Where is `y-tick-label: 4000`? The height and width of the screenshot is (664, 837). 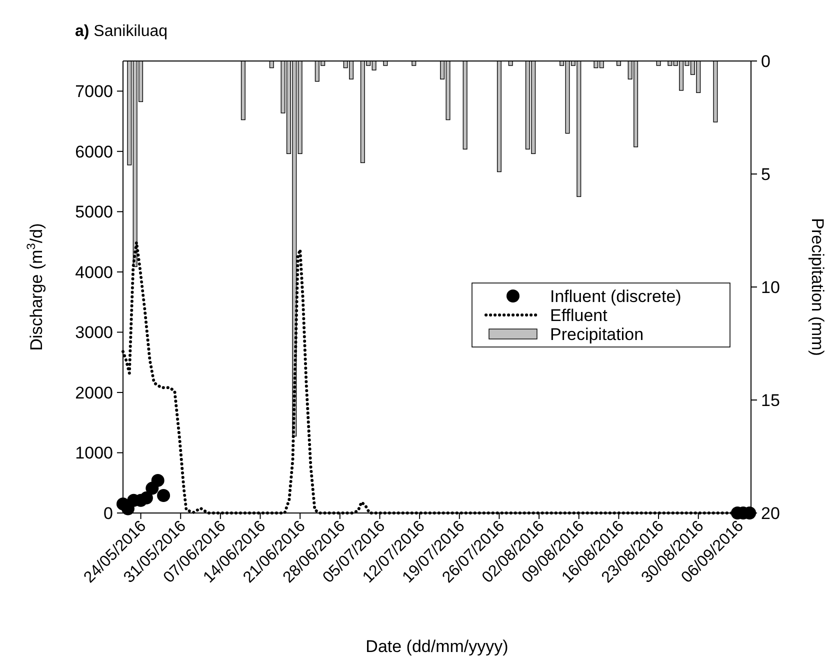 y-tick-label: 4000 is located at coordinates (94, 272).